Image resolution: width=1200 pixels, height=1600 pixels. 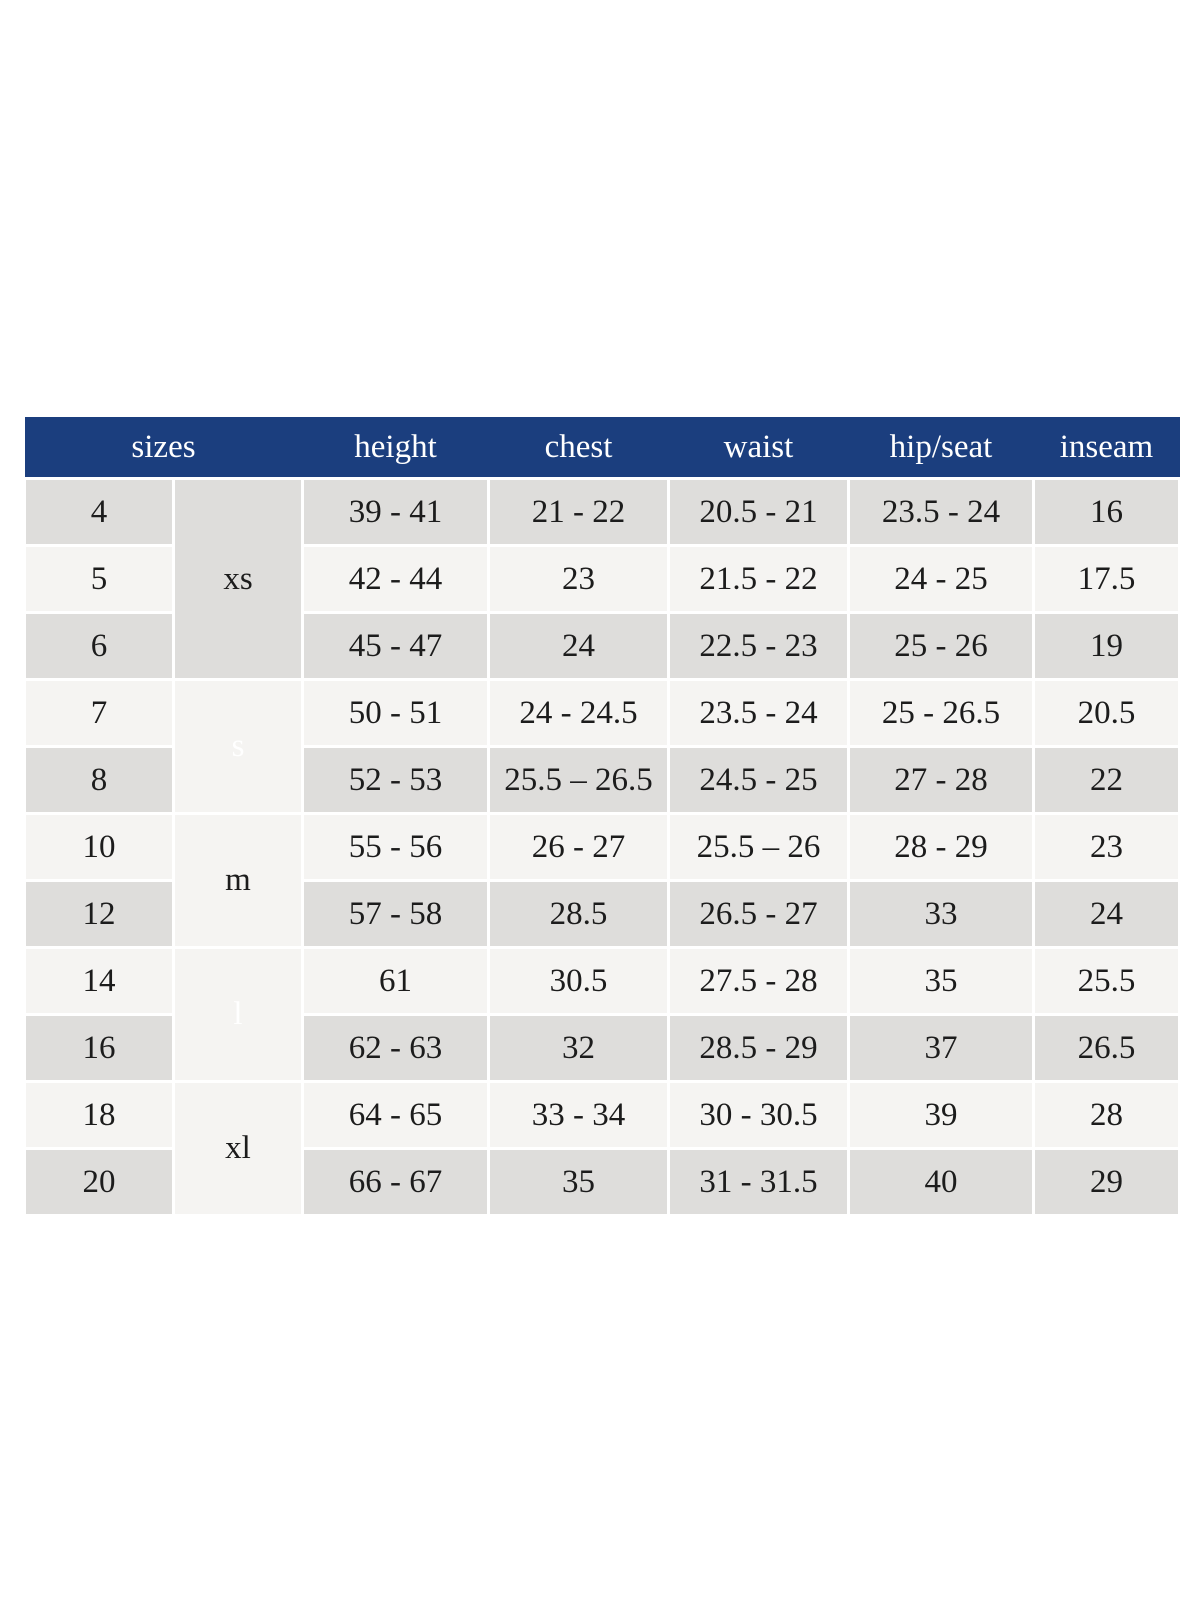 What do you see at coordinates (395, 448) in the screenshot?
I see `column-header-height: height` at bounding box center [395, 448].